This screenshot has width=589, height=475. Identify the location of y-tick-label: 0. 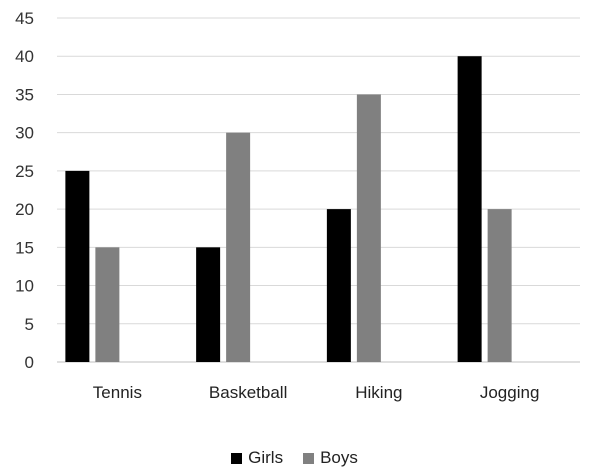
(29, 362).